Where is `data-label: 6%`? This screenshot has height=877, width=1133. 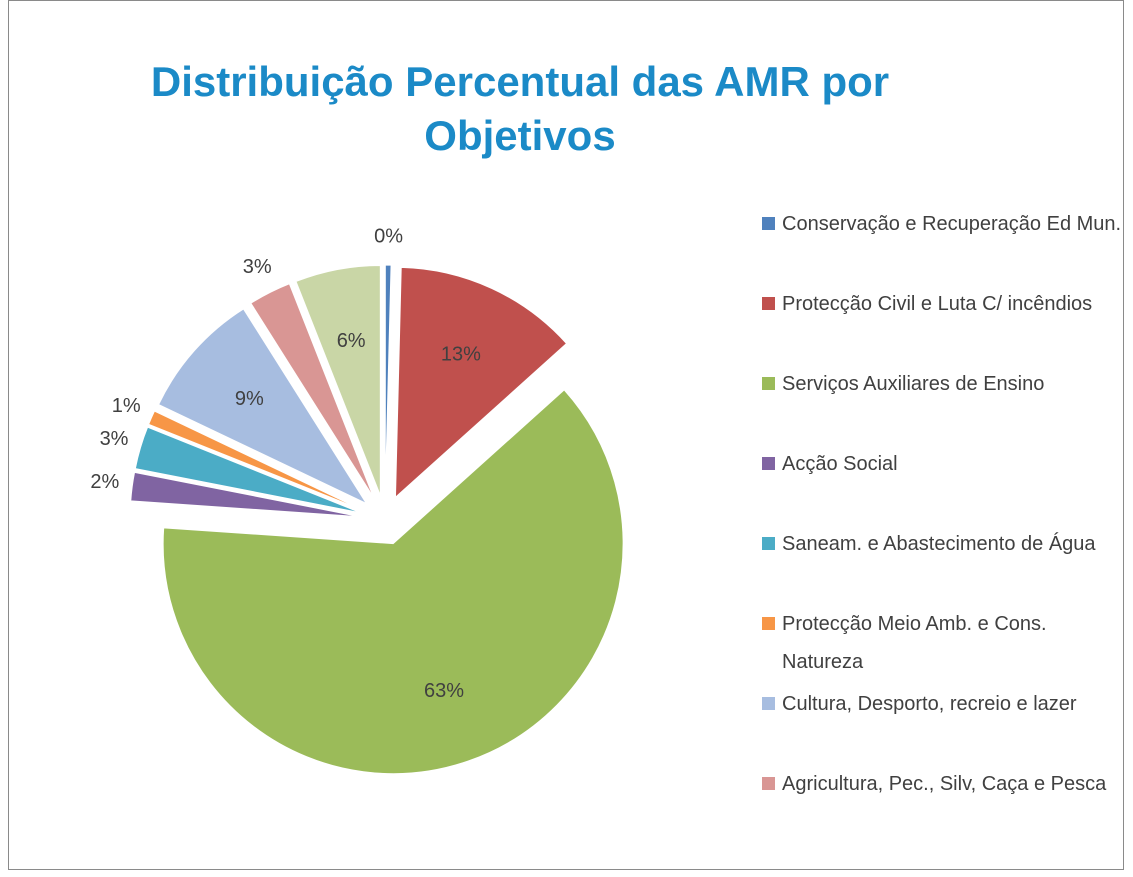 data-label: 6% is located at coordinates (351, 341).